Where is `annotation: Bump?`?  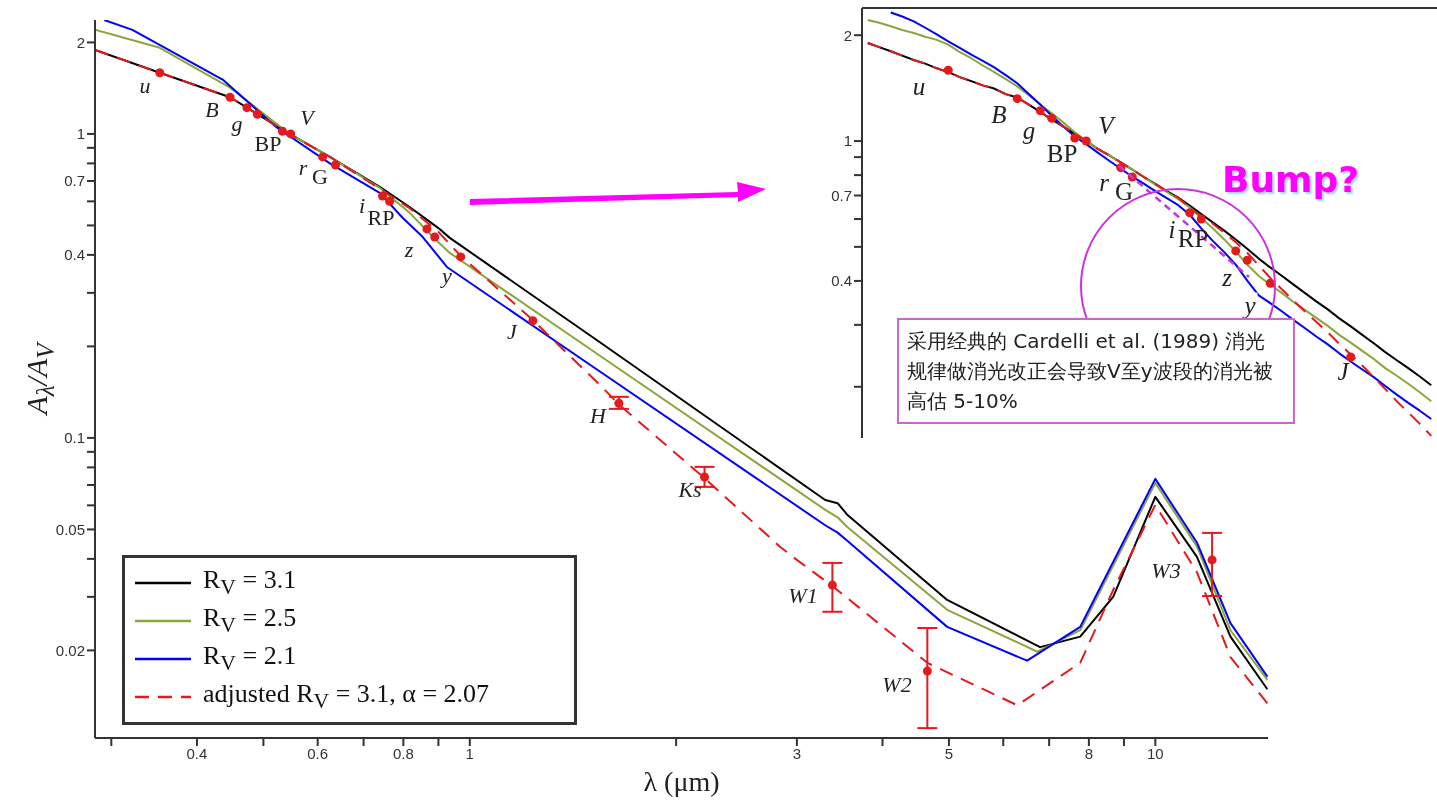 annotation: Bump? is located at coordinates (1291, 180).